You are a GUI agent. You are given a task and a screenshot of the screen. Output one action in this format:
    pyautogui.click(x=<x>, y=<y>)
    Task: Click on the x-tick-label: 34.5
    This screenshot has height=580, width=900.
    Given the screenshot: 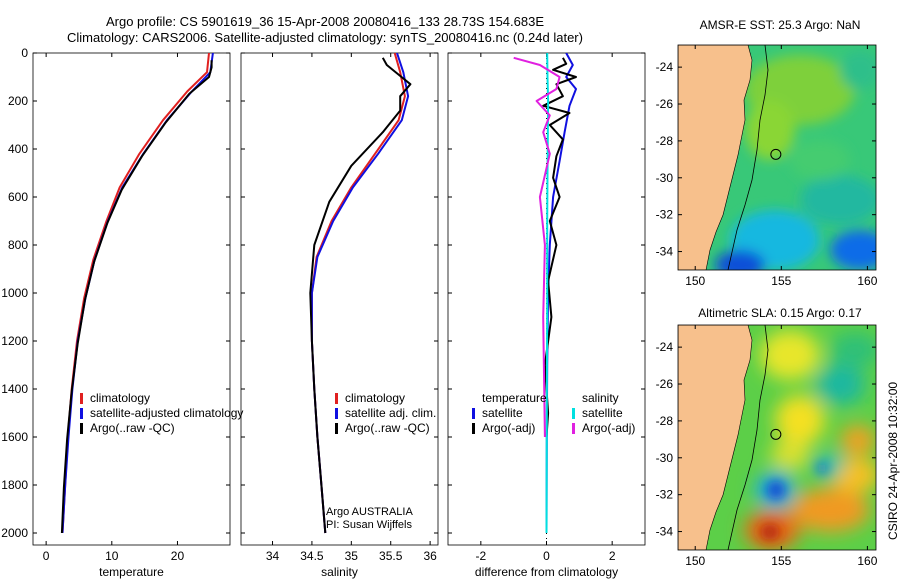 What is the action you would take?
    pyautogui.click(x=312, y=556)
    